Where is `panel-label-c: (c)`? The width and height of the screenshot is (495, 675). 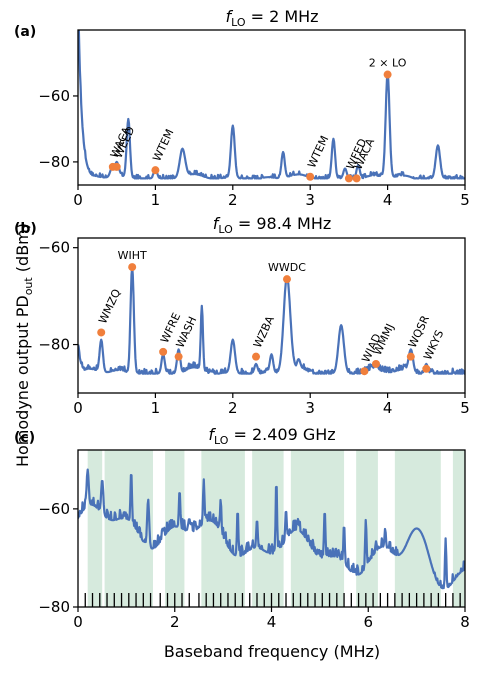
panel-label-c: (c) is located at coordinates (24, 438).